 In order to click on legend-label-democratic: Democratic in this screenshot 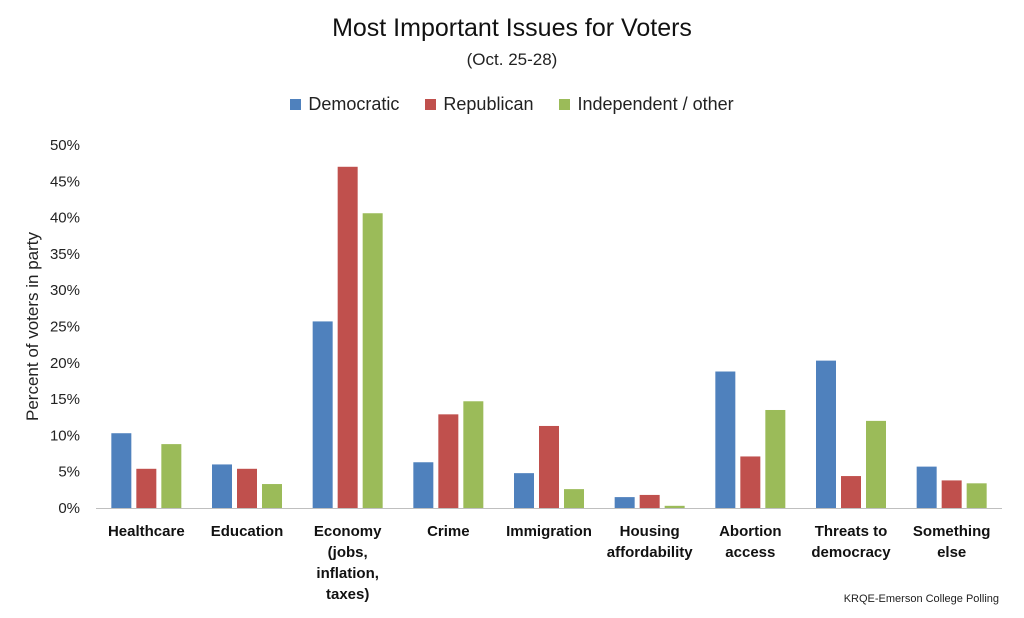, I will do `click(354, 104)`.